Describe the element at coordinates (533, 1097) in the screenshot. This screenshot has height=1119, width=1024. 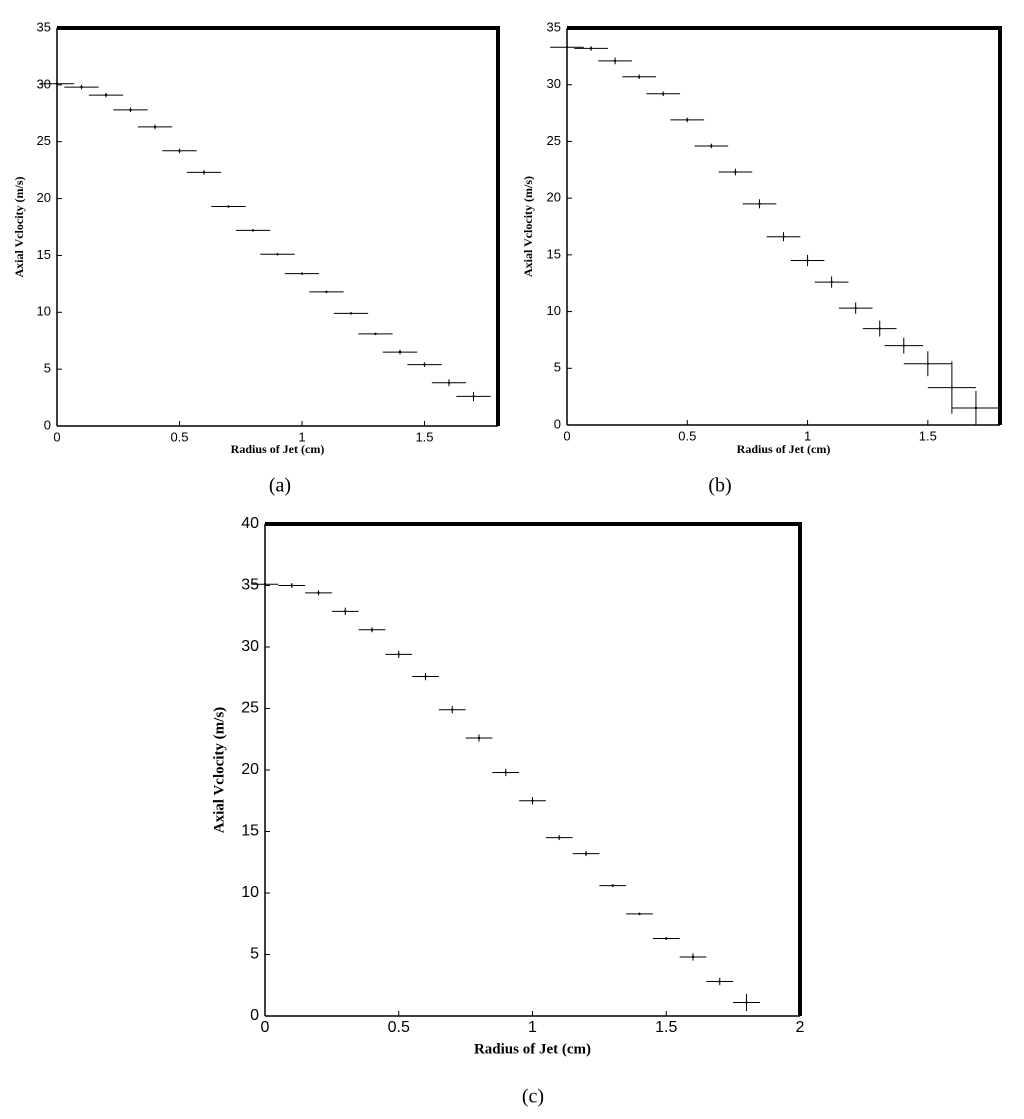
I see `panel-caption: (c)` at that location.